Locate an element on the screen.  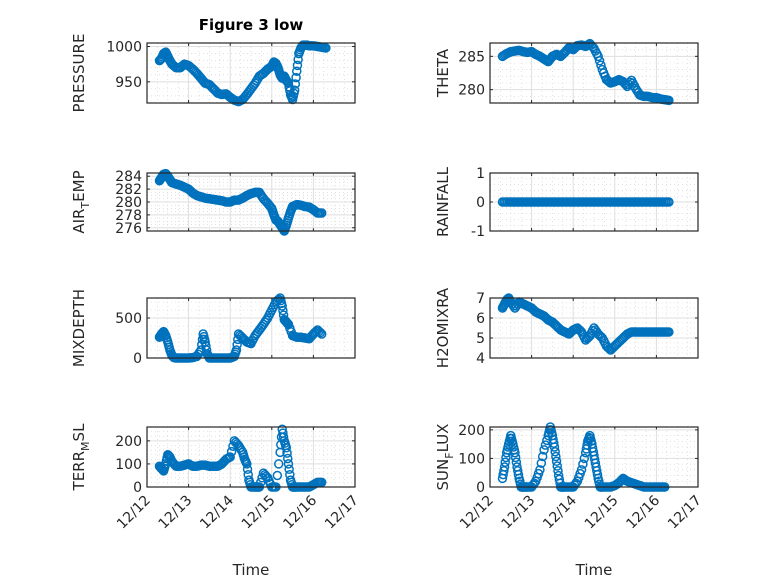
y-tick-label: -1 is located at coordinates (478, 232).